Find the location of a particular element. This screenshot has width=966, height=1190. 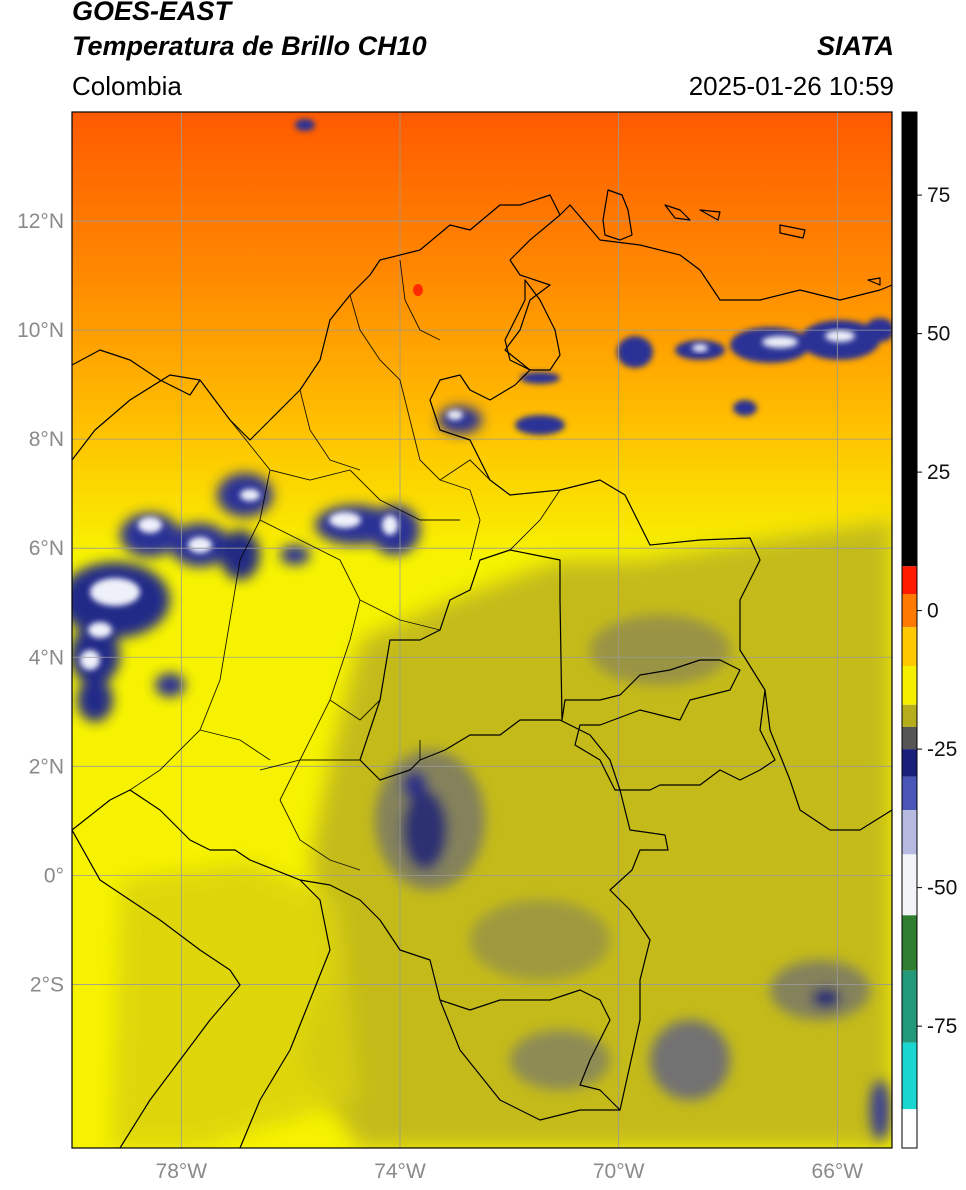

colorbar-tick-label: -50 is located at coordinates (942, 888).